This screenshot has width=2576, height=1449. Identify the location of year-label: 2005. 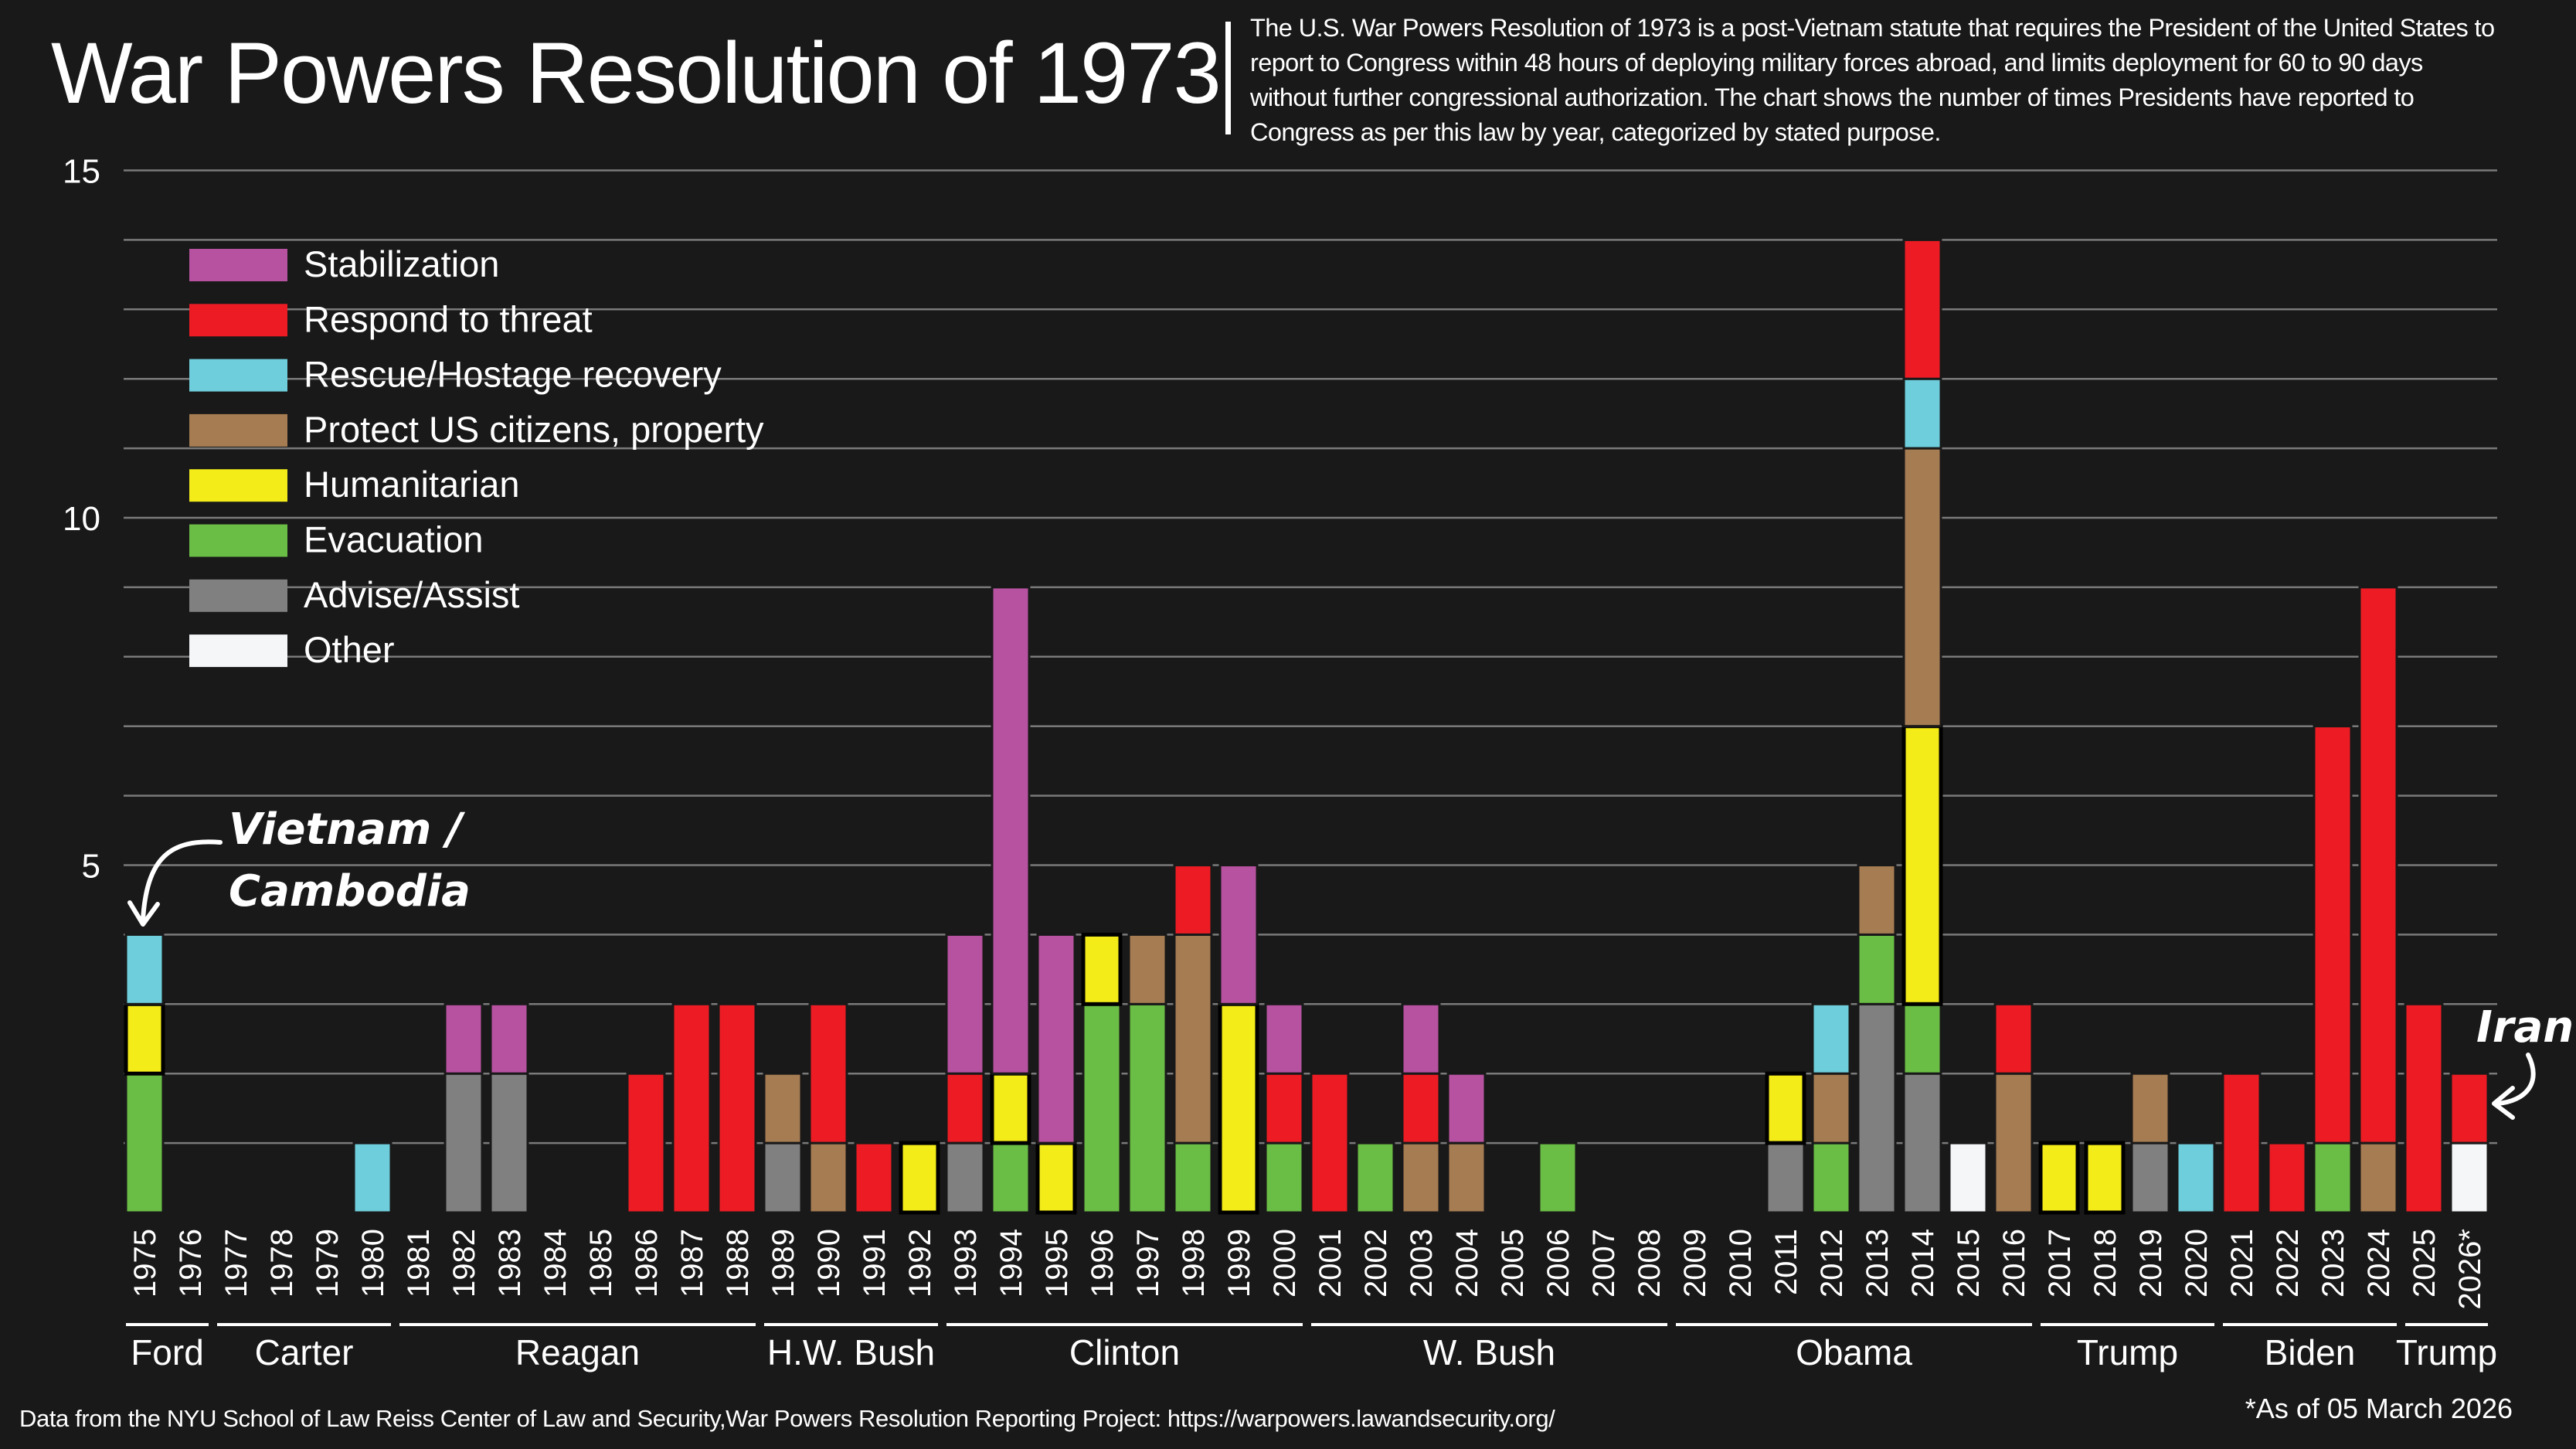
(1513, 1263).